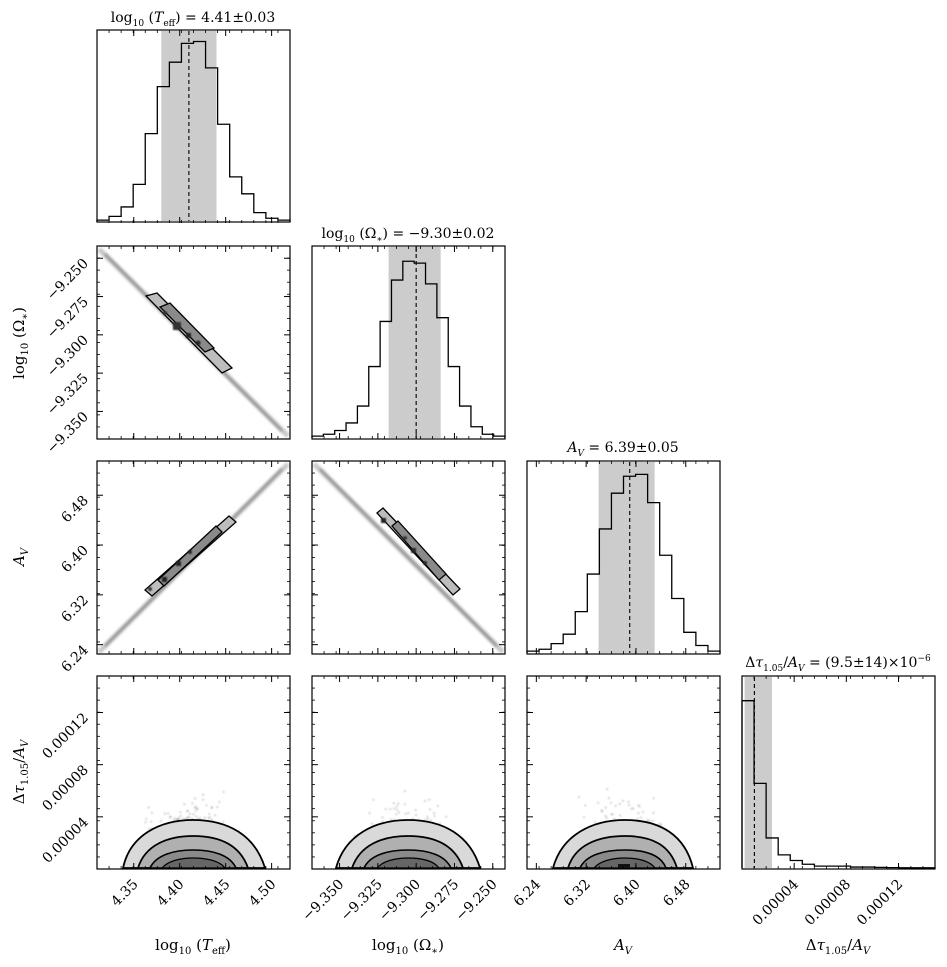 The image size is (947, 967). Describe the element at coordinates (623, 946) in the screenshot. I see `xlabel-Av: AV` at that location.